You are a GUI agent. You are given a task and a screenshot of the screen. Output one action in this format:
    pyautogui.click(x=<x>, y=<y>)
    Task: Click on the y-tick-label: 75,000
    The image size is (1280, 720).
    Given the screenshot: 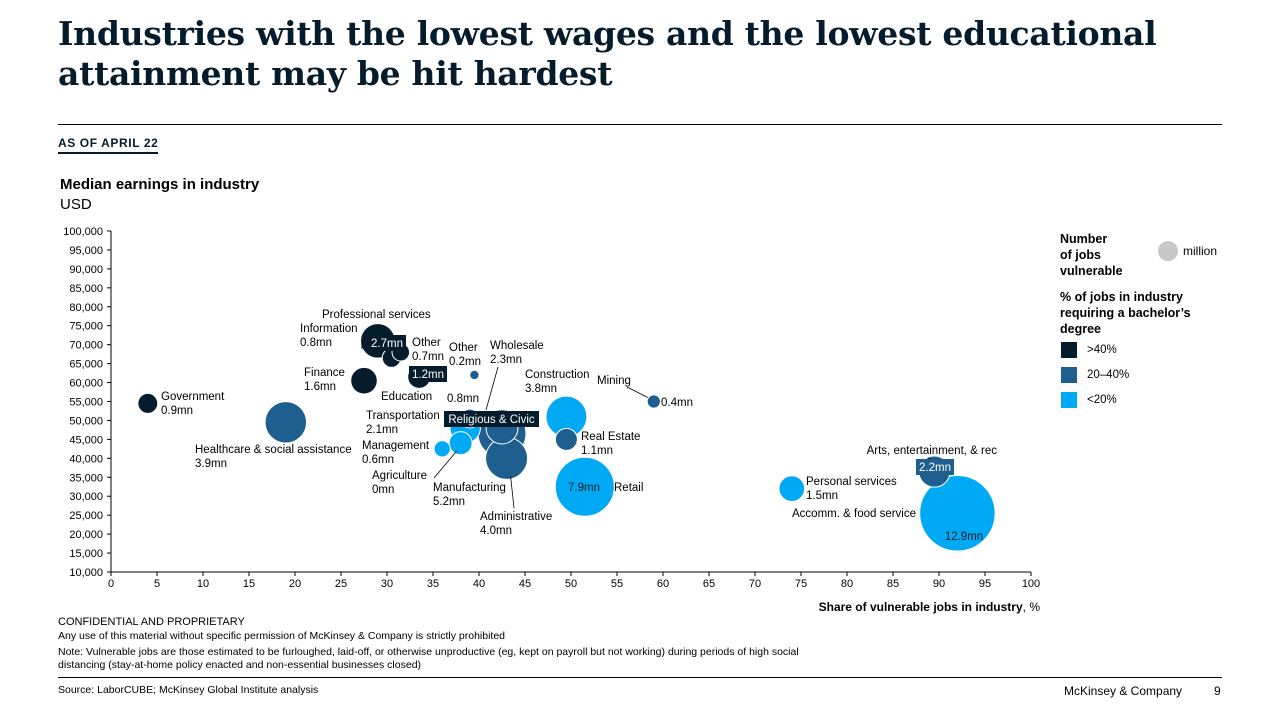 What is the action you would take?
    pyautogui.click(x=86, y=327)
    